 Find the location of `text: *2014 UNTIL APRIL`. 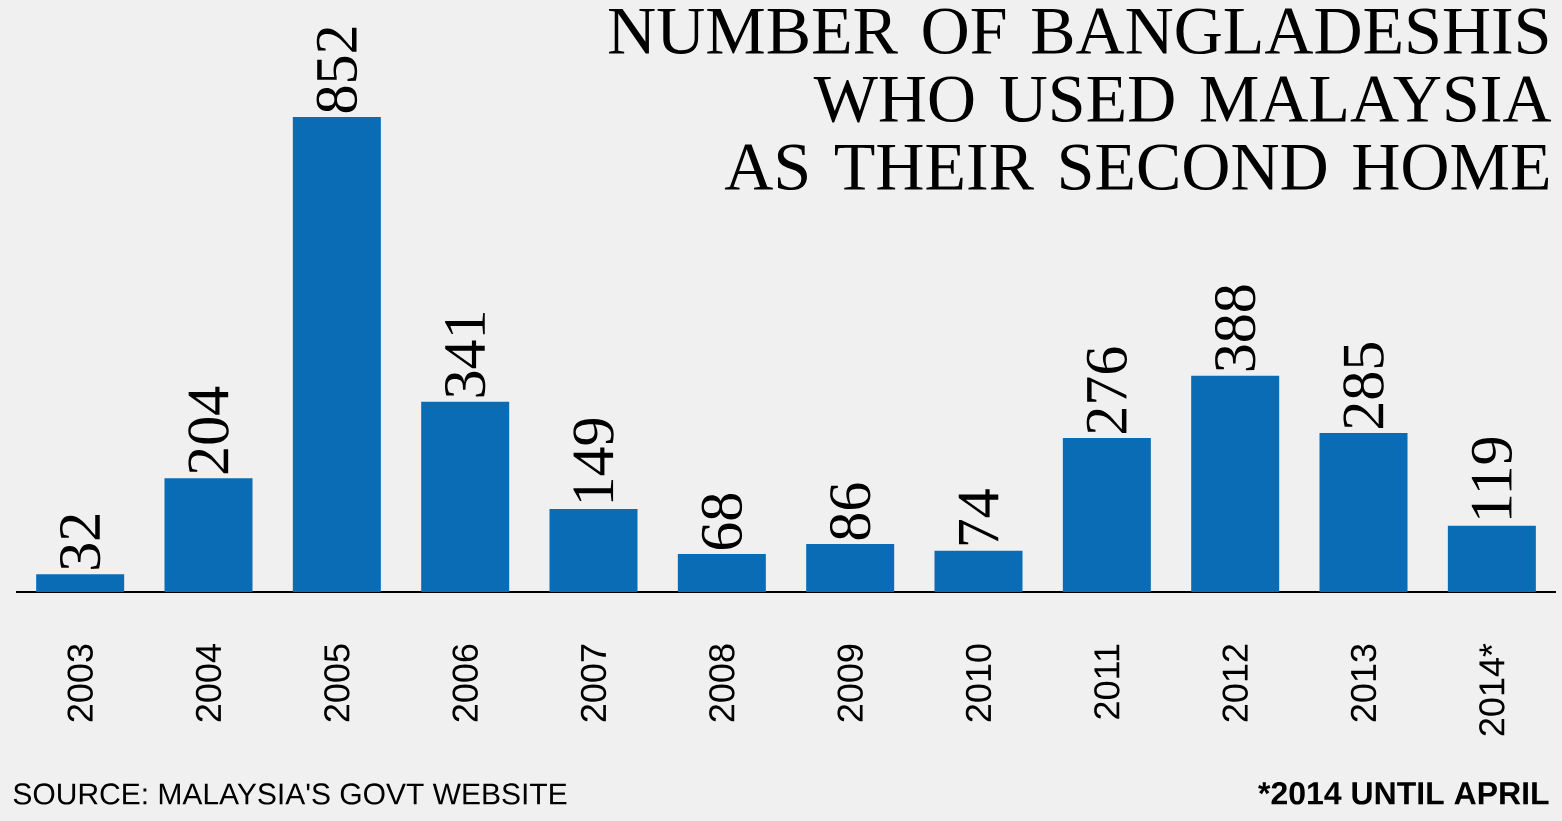

text: *2014 UNTIL APRIL is located at coordinates (1403, 793).